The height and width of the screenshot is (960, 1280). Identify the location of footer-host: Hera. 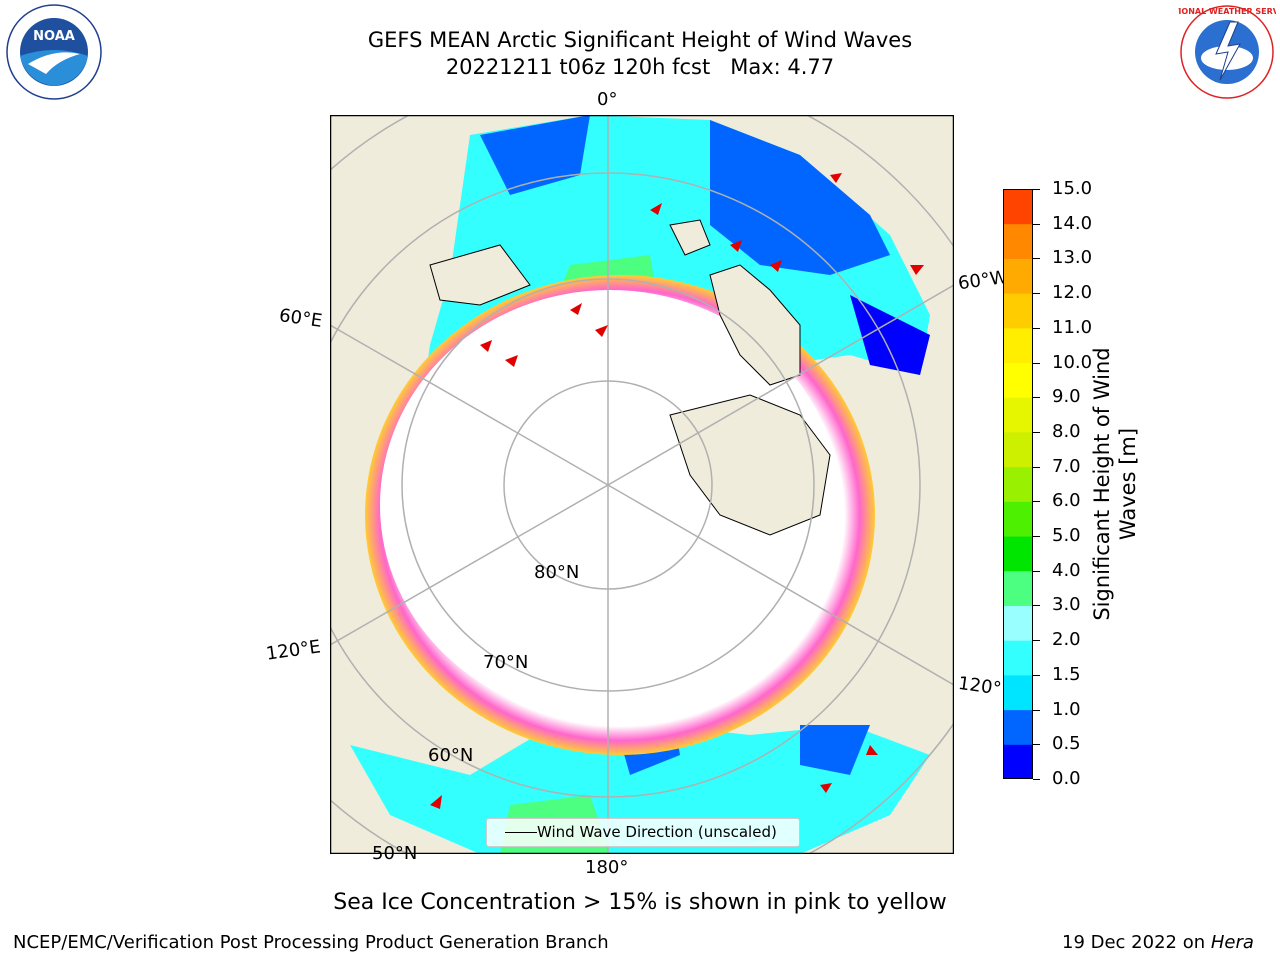
(1232, 942).